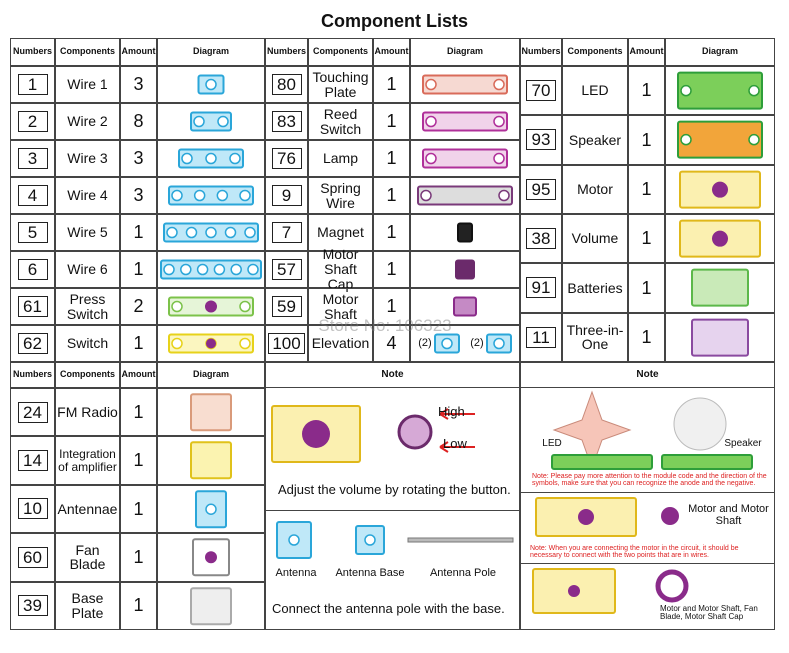  I want to click on item-number: 60, so click(32, 557).